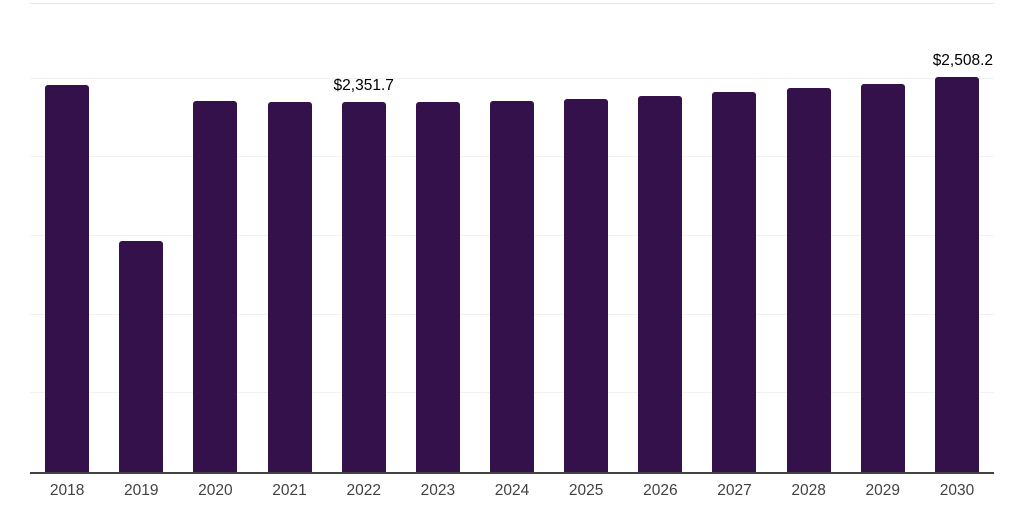 Image resolution: width=1024 pixels, height=512 pixels. What do you see at coordinates (963, 61) in the screenshot?
I see `bar-value-label-2030: $2,508.2` at bounding box center [963, 61].